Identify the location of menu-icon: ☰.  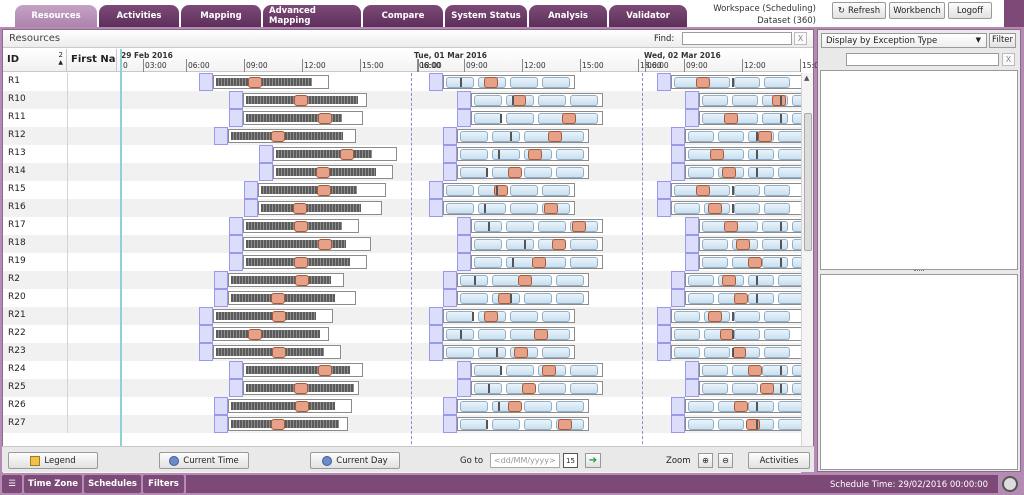
(12, 484).